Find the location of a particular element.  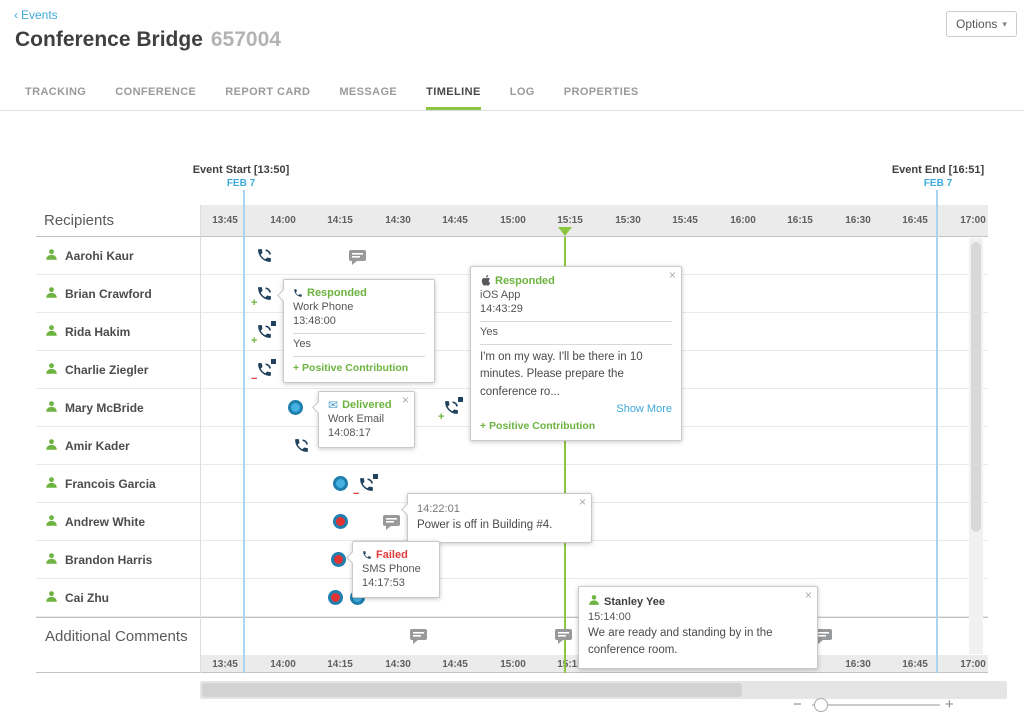

recipient-name-label: Francois Garcia is located at coordinates (110, 483).